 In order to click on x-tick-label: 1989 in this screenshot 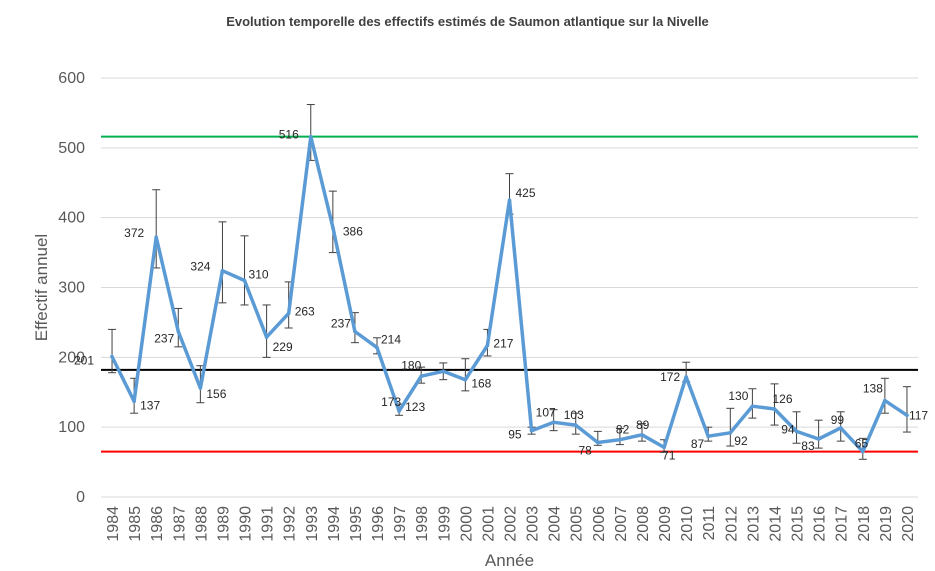, I will do `click(223, 524)`.